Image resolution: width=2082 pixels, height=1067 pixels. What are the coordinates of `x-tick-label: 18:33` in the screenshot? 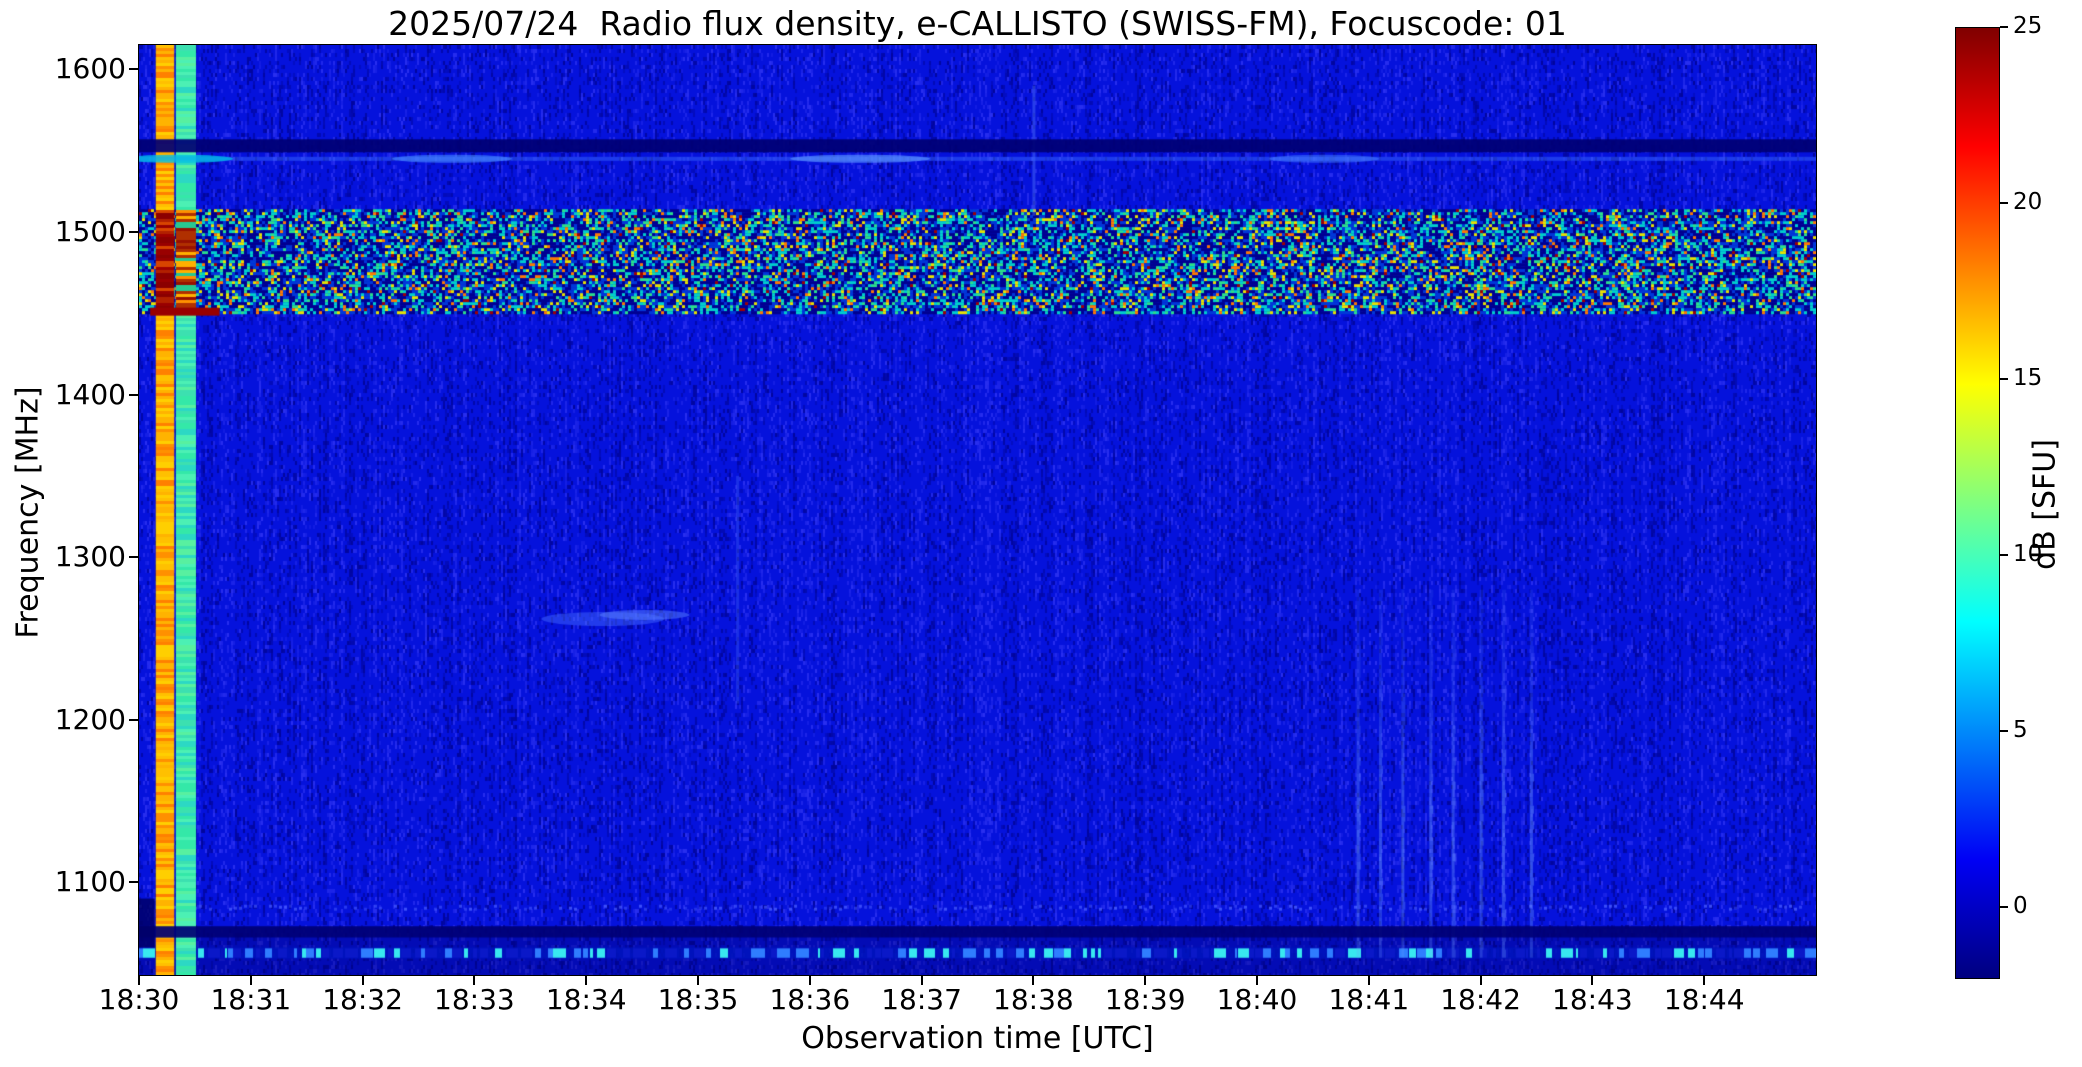 It's located at (474, 999).